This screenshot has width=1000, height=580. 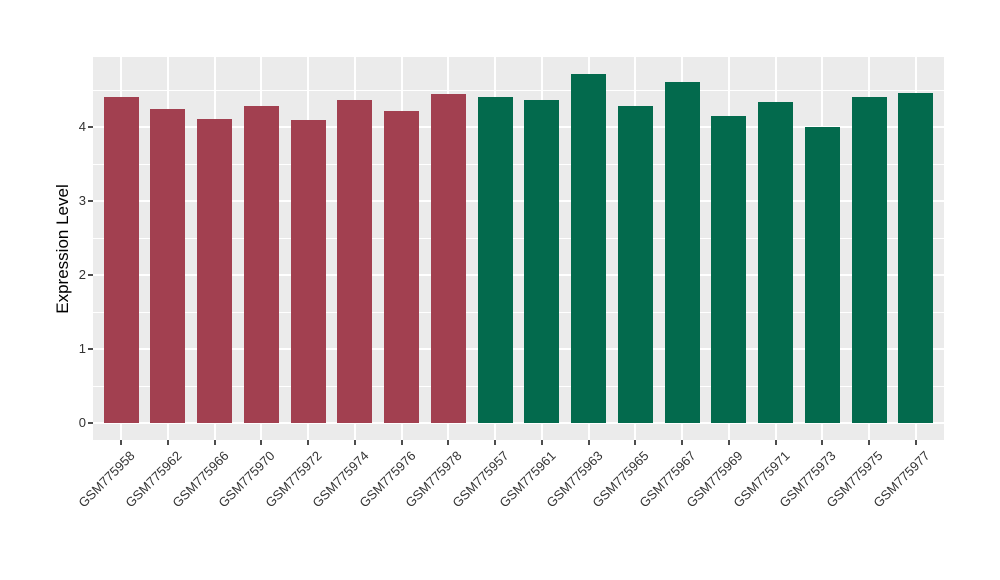 What do you see at coordinates (542, 261) in the screenshot?
I see `bar-gsm775961` at bounding box center [542, 261].